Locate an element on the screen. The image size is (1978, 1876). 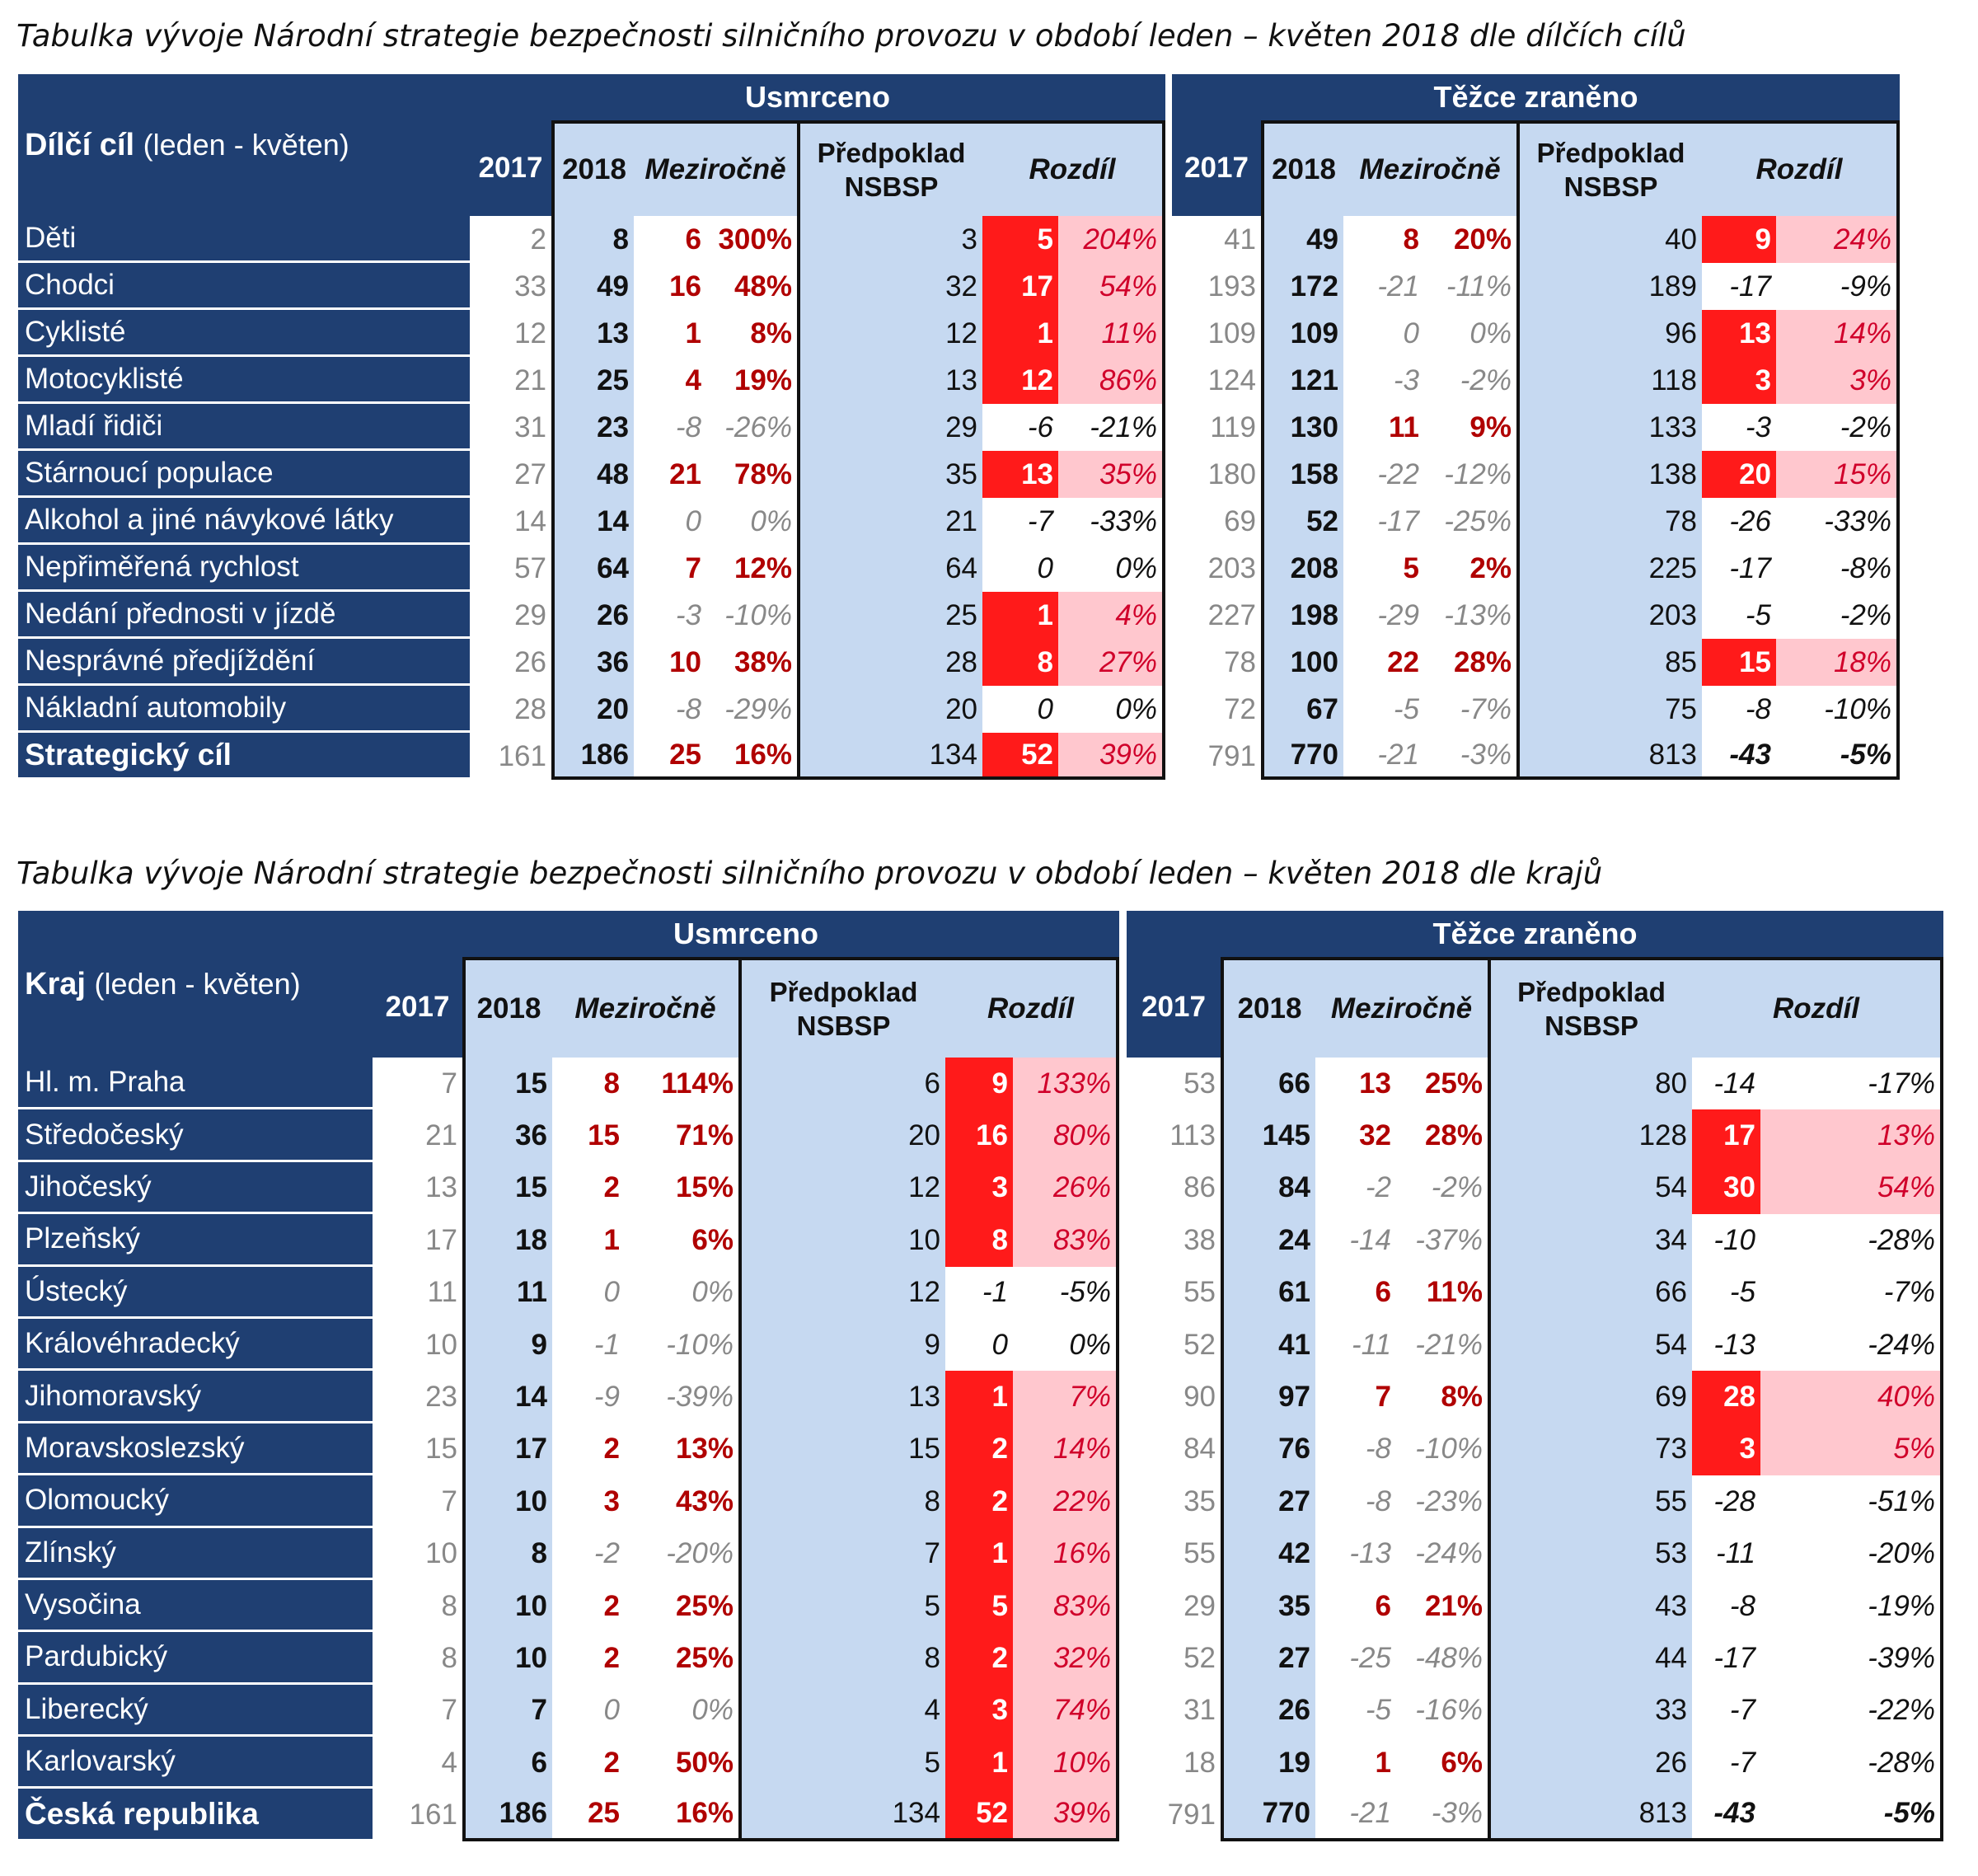
goals-val-rozdil-pct: 24% is located at coordinates (1838, 240).